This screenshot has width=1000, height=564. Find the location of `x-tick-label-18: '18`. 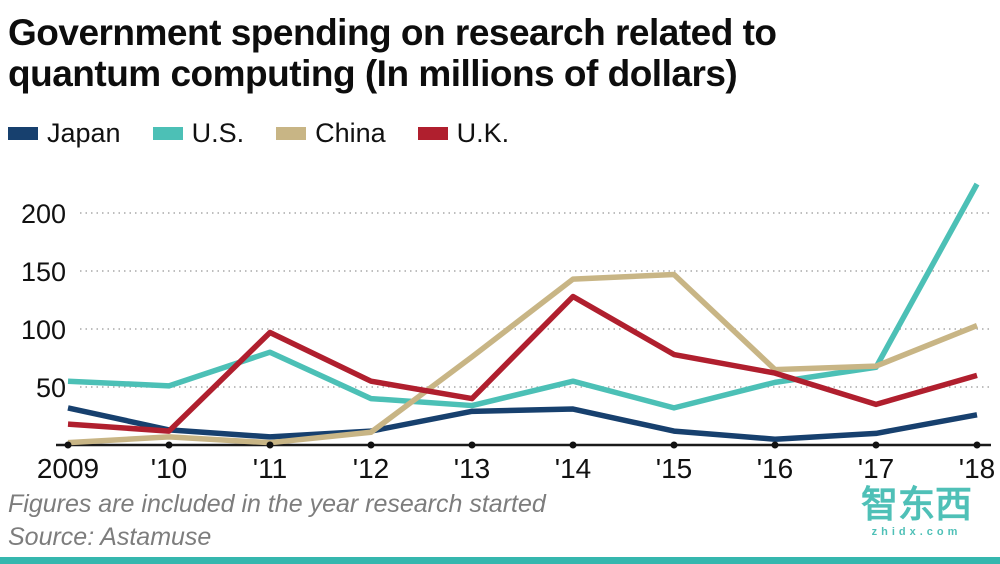

x-tick-label-18: '18 is located at coordinates (977, 468).